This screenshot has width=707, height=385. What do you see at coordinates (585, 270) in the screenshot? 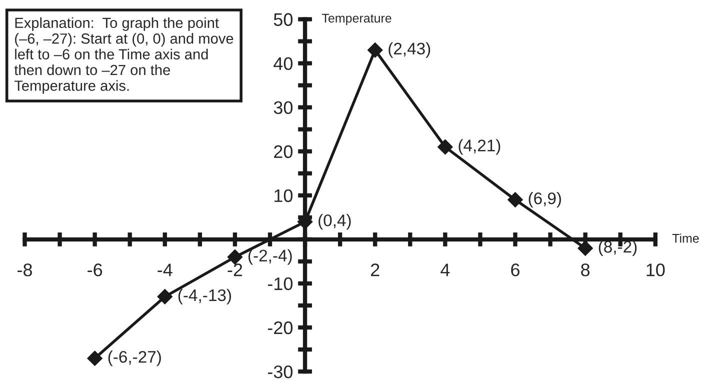
I see `x-tick-label: 8` at bounding box center [585, 270].